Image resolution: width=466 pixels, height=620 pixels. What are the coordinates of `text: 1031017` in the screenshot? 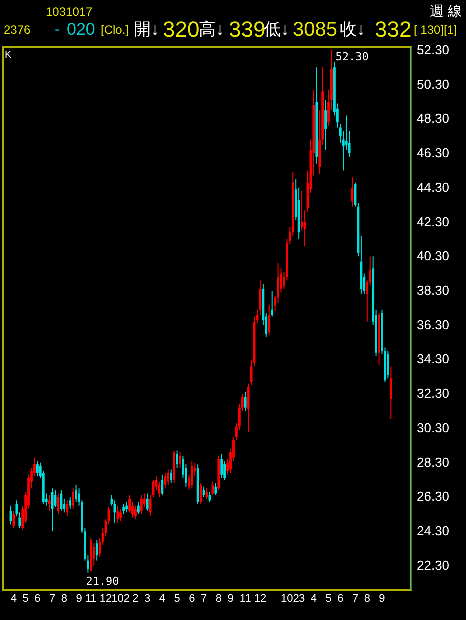 It's located at (70, 12).